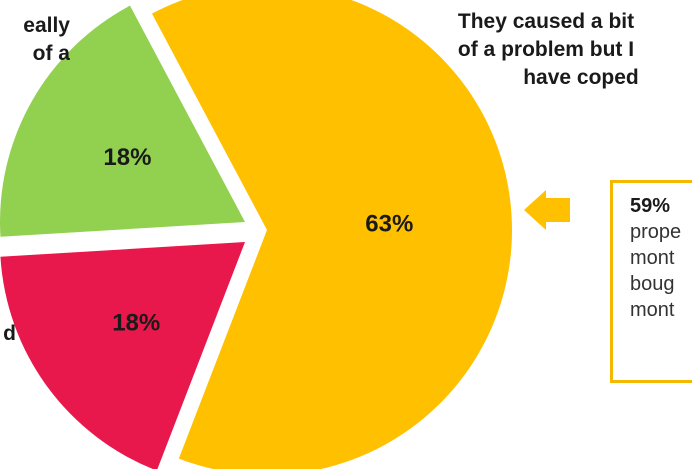 Image resolution: width=692 pixels, height=469 pixels. Describe the element at coordinates (547, 210) in the screenshot. I see `callout-arrow` at that location.